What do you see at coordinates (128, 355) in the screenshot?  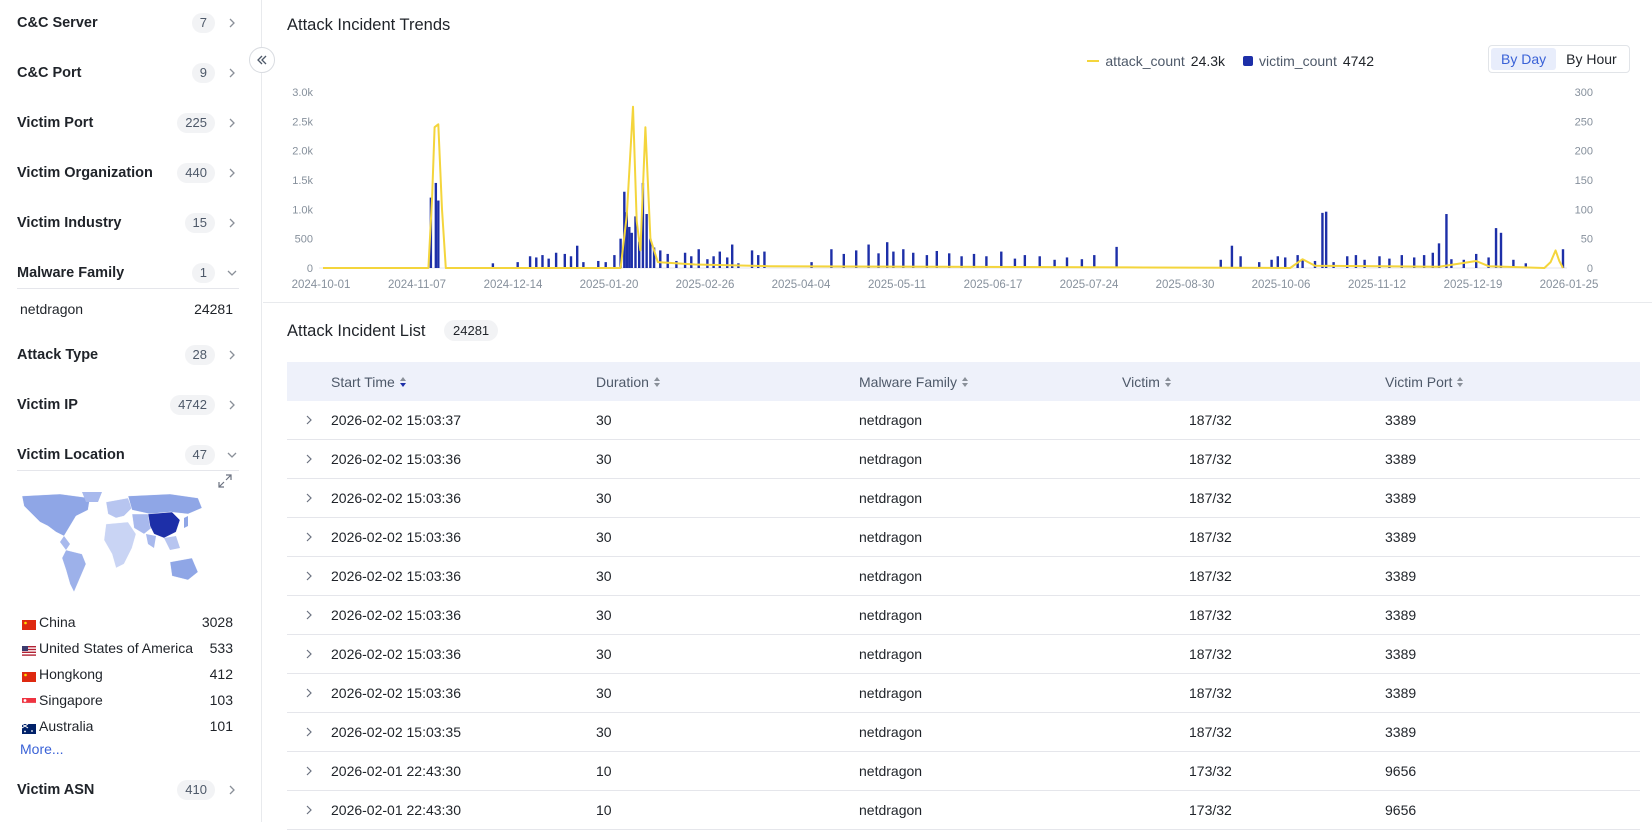 I see `facet-attack-type: Attack Type 28` at bounding box center [128, 355].